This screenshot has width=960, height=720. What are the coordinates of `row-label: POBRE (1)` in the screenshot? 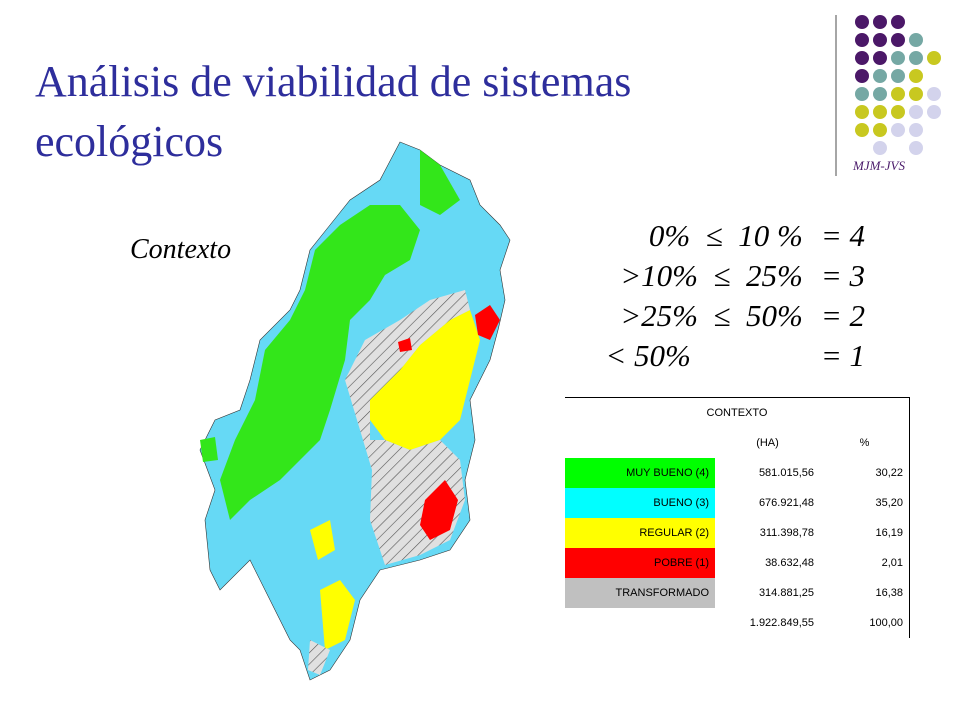 It's located at (640, 563).